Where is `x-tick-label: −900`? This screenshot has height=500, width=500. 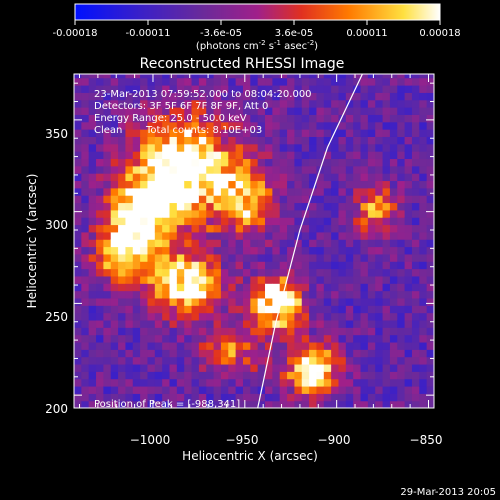 x-tick-label: −900 is located at coordinates (334, 440).